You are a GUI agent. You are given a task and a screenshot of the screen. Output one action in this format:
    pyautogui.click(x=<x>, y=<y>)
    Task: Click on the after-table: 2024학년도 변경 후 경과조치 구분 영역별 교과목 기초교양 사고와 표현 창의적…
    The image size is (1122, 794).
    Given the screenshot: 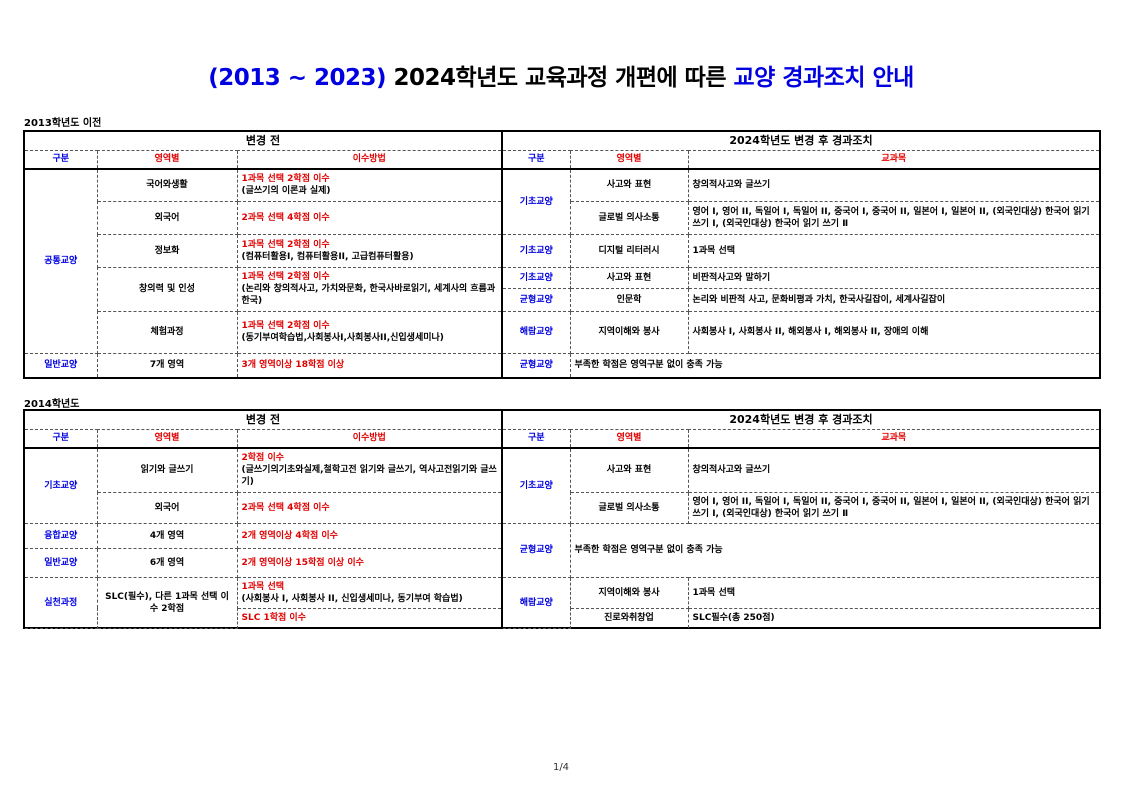 What is the action you would take?
    pyautogui.click(x=801, y=520)
    